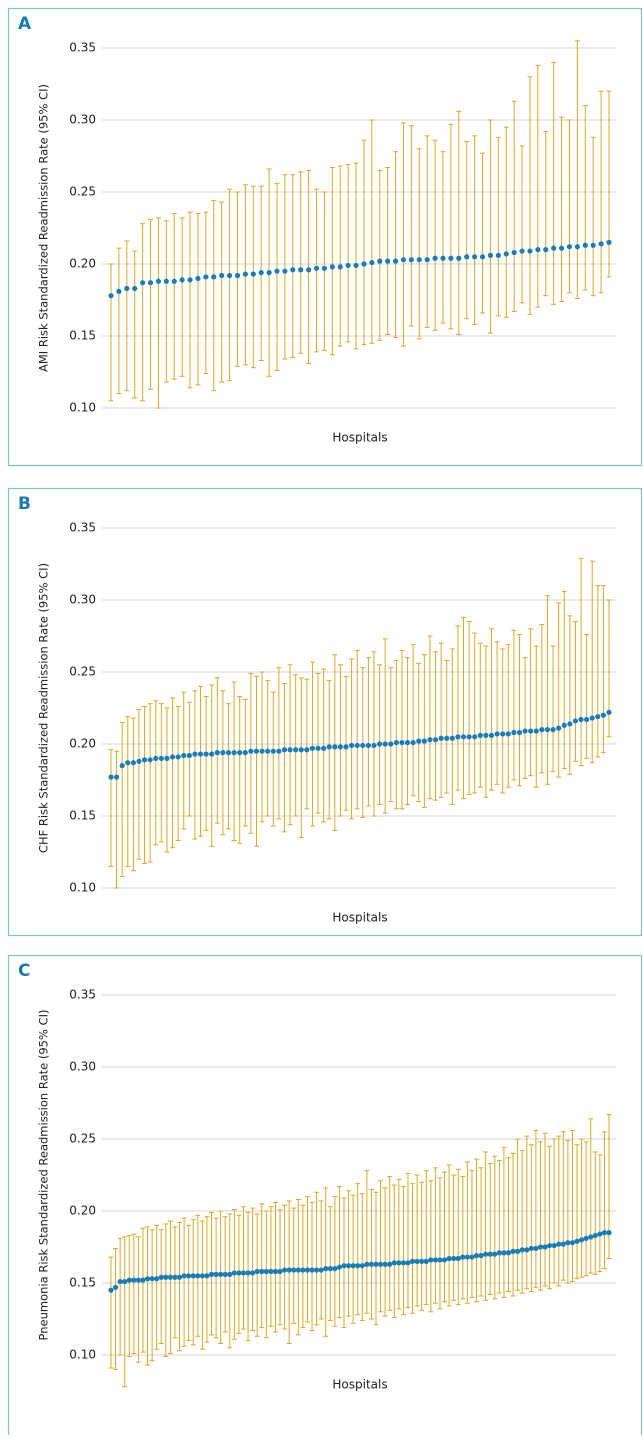 The height and width of the screenshot is (1439, 643). I want to click on y-tick-label: 0.15, so click(82, 336).